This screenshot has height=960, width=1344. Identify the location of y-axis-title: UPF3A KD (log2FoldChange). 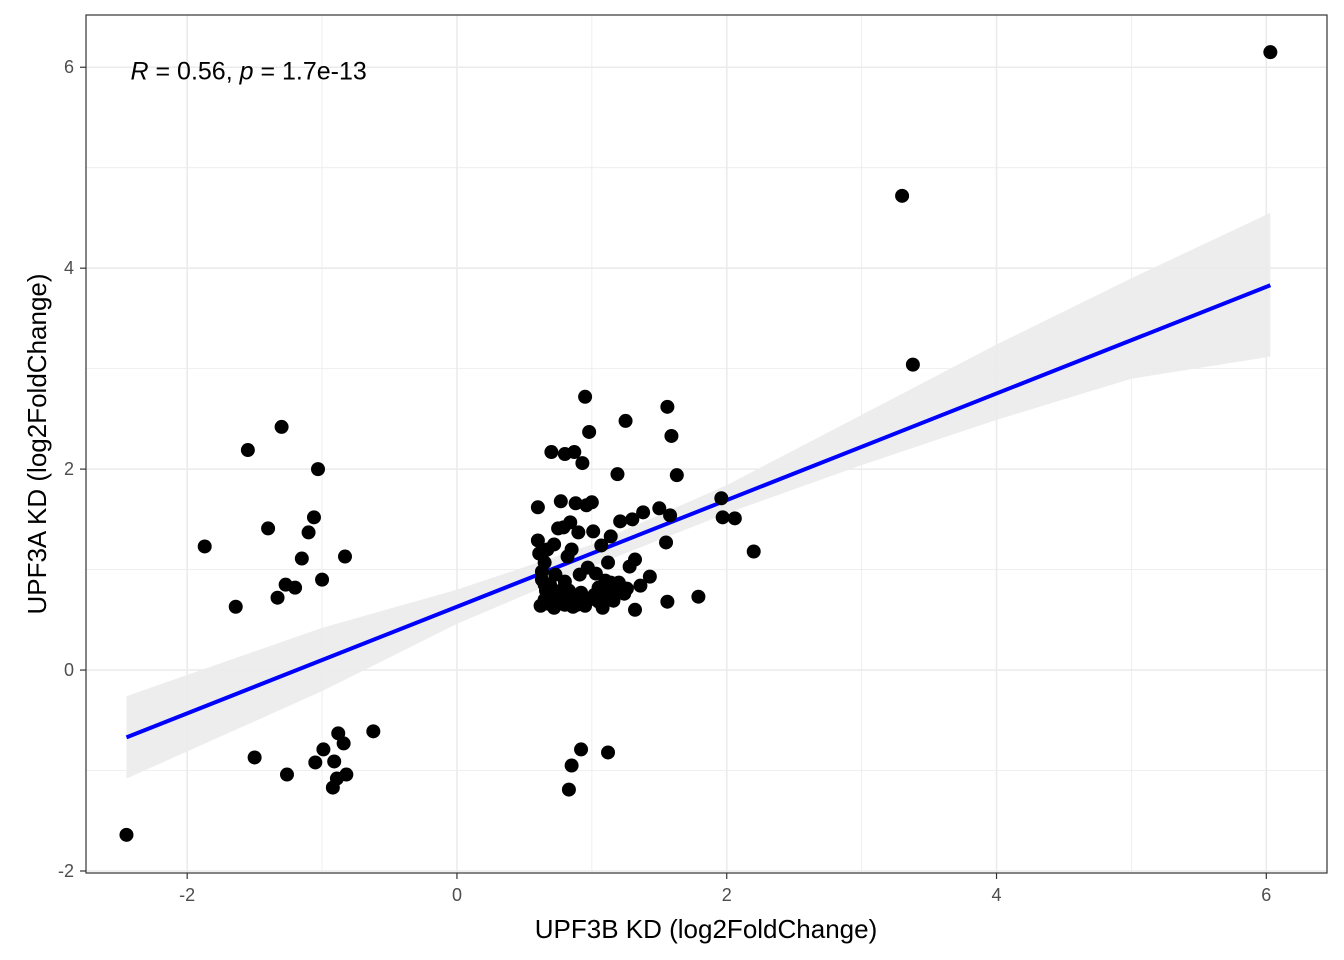
(37, 443).